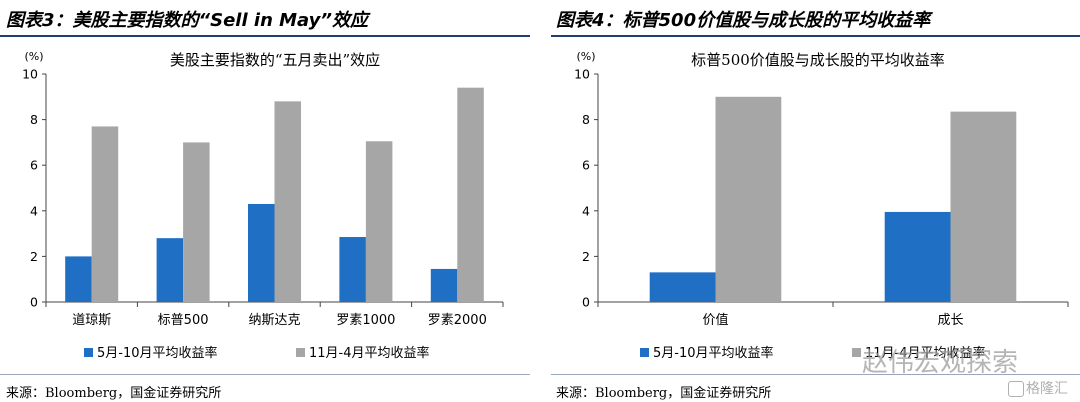 Image resolution: width=1080 pixels, height=402 pixels. What do you see at coordinates (713, 353) in the screenshot?
I see `chart4-legend-label: 5月-10月平均收益率` at bounding box center [713, 353].